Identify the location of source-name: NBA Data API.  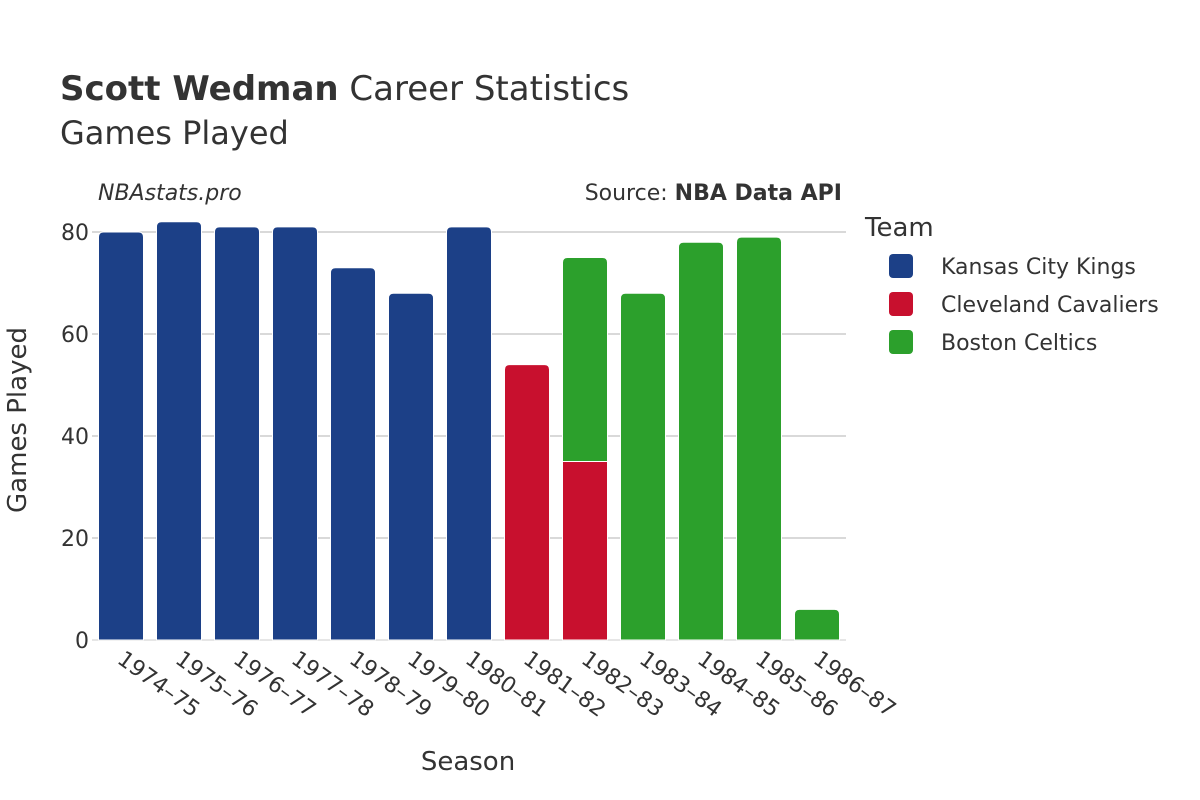
(758, 193).